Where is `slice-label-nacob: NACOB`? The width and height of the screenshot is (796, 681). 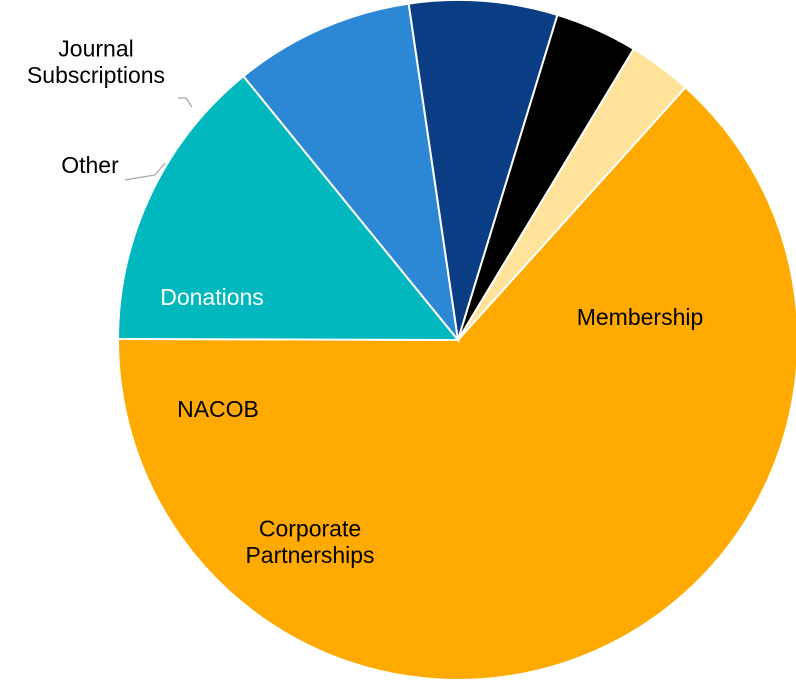 slice-label-nacob: NACOB is located at coordinates (218, 409).